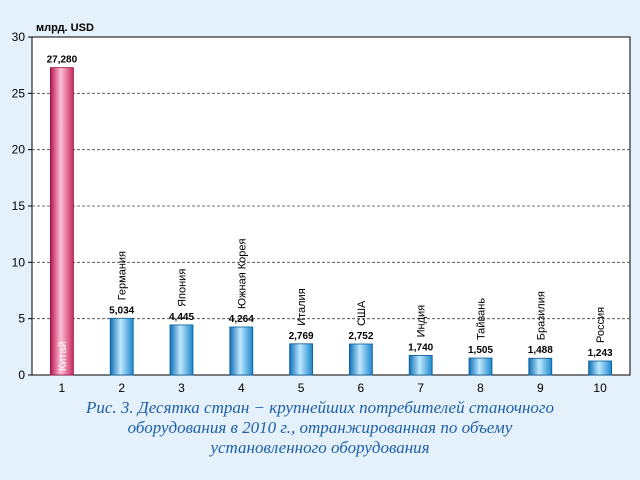  I want to click on x-tick-label: 1, so click(62, 388).